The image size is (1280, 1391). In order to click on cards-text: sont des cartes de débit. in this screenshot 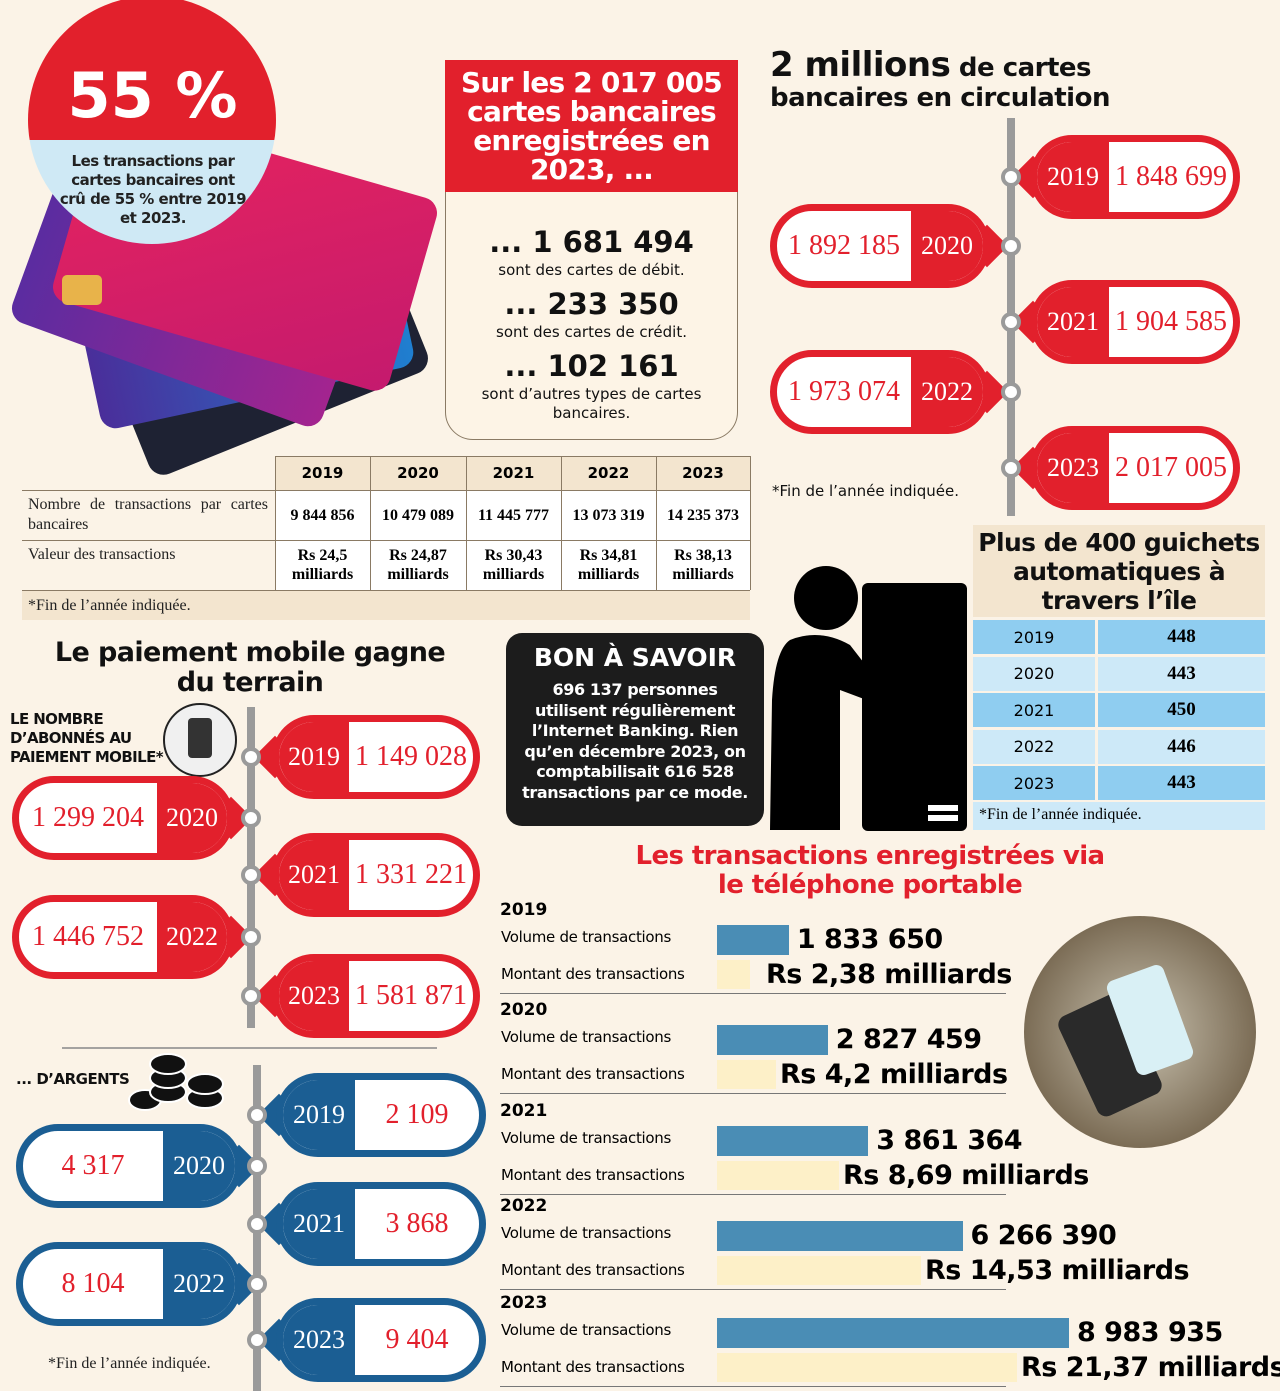, I will do `click(591, 270)`.